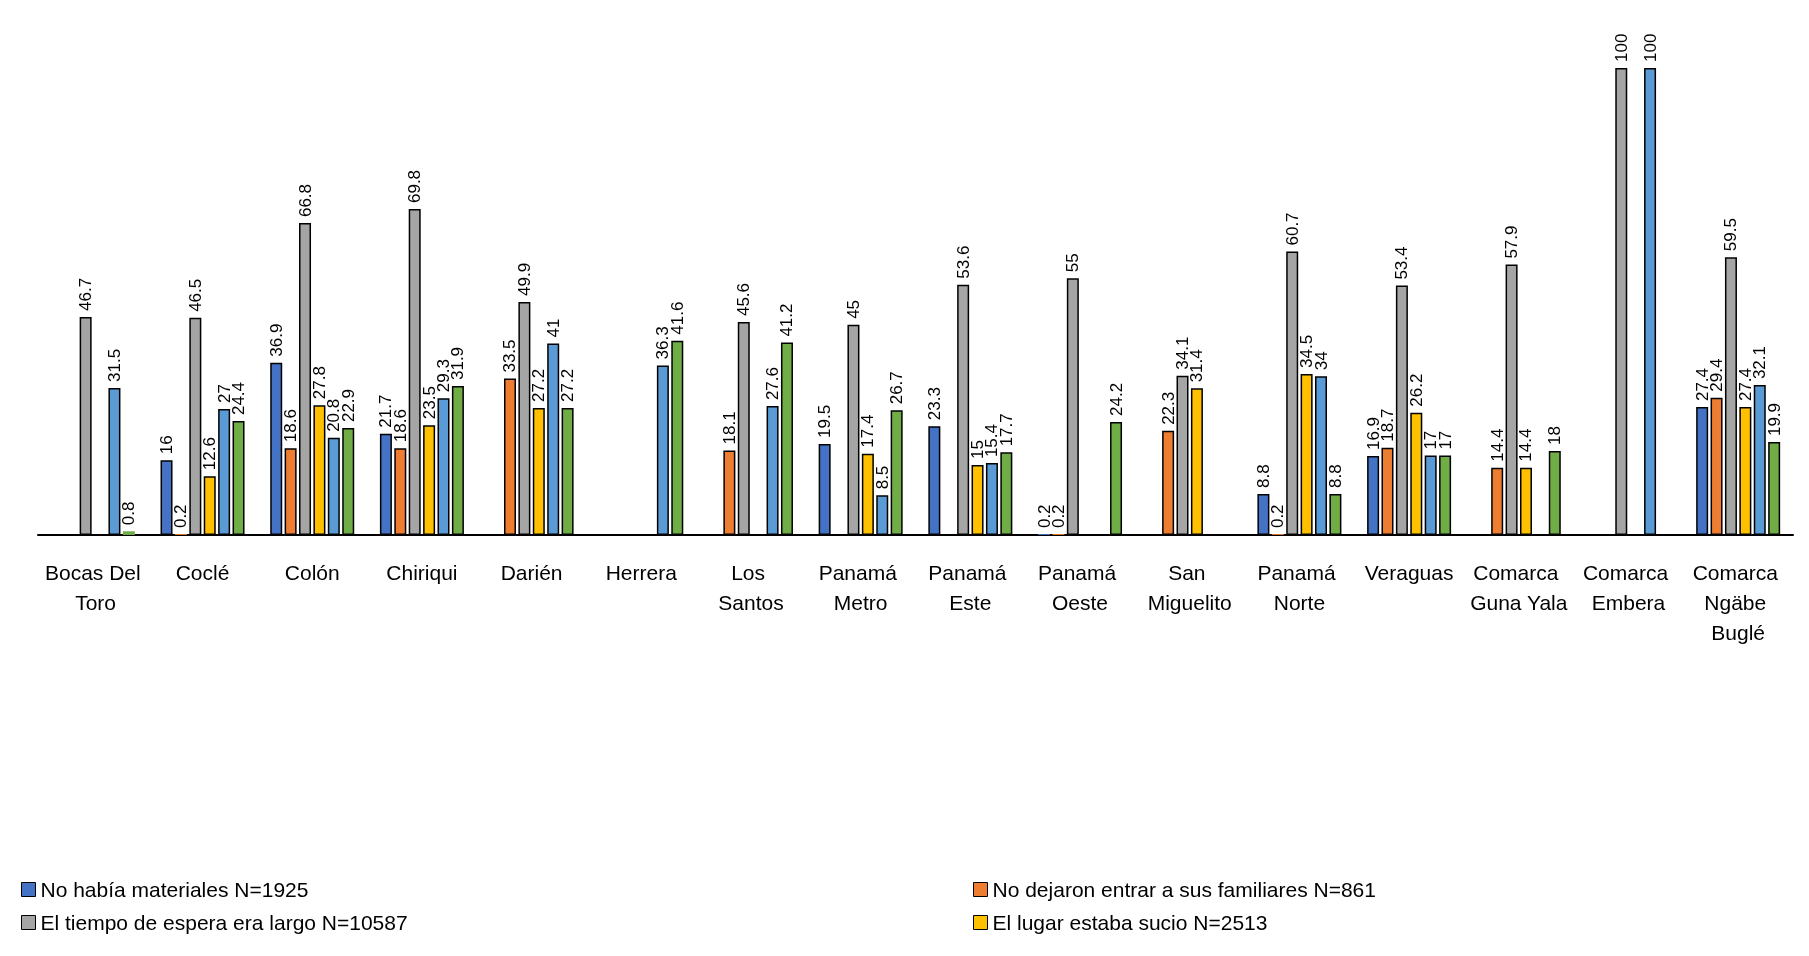  What do you see at coordinates (1774, 419) in the screenshot?
I see `data-label: 19.9` at bounding box center [1774, 419].